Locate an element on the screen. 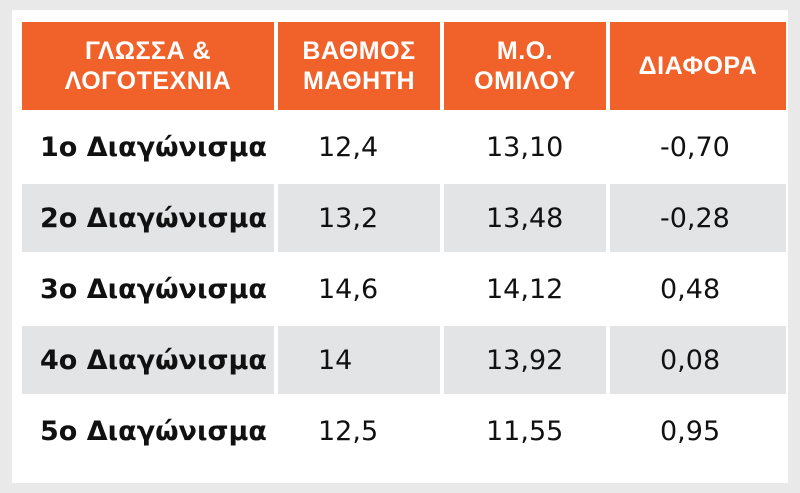 The width and height of the screenshot is (800, 493). header-cell: Μ.Ο. ΟΜΙΛΟΥ is located at coordinates (525, 66).